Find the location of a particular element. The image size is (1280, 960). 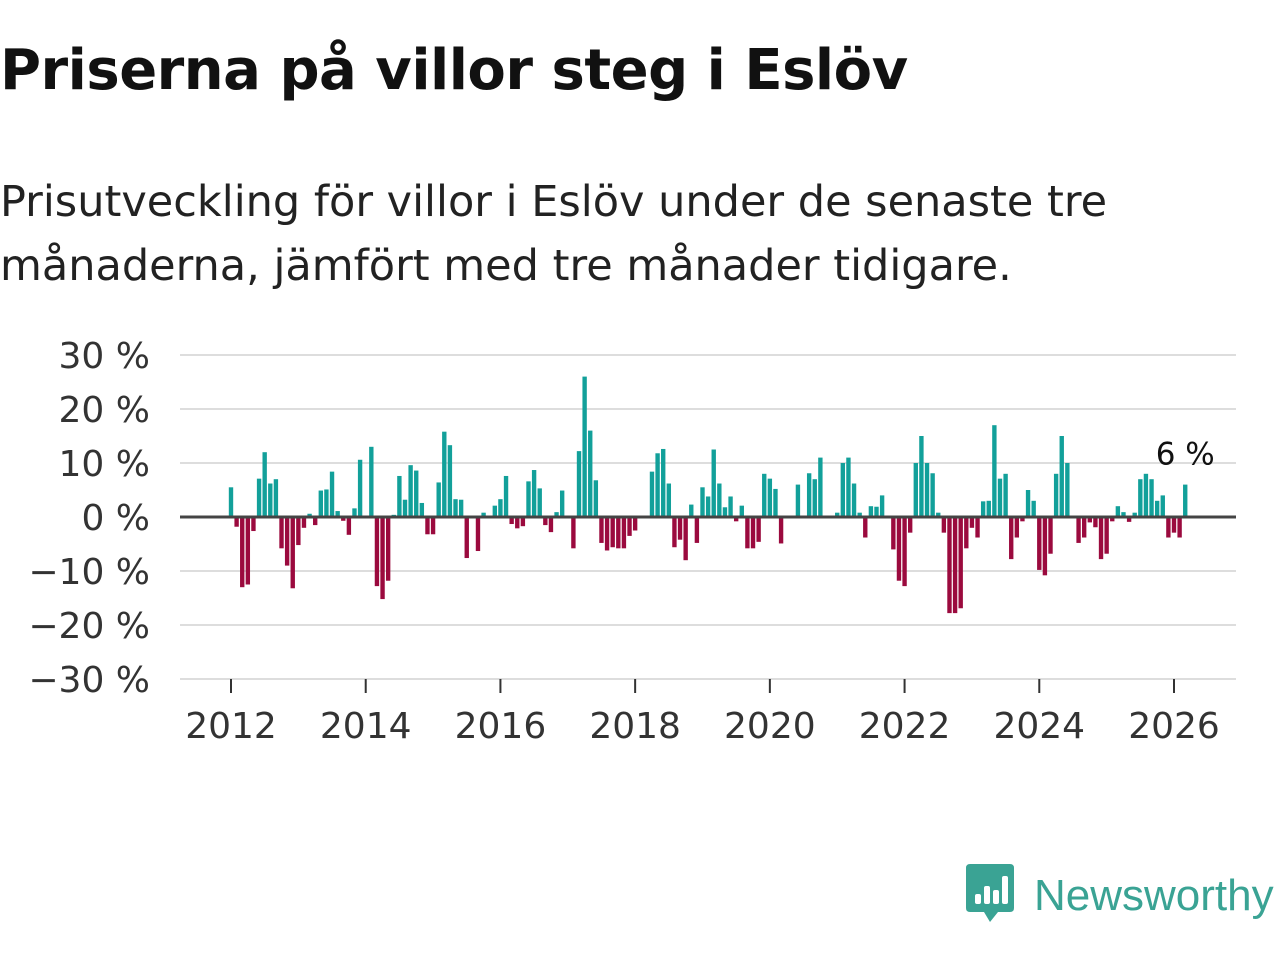

x-tick-label: 2016 is located at coordinates (501, 726).